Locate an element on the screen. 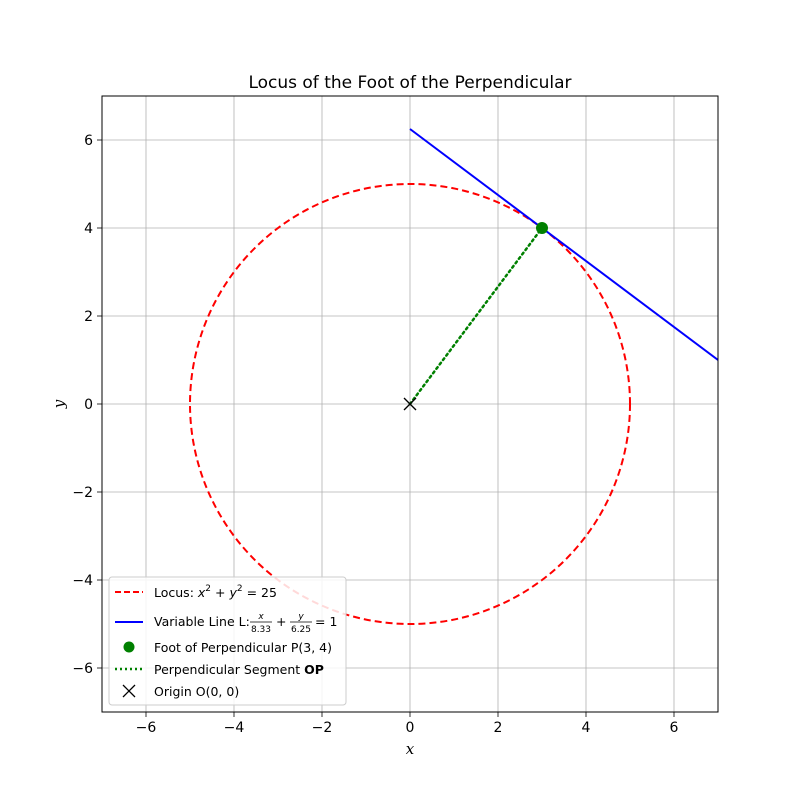 This screenshot has height=800, width=800. svg-text: = 1 is located at coordinates (326, 621).